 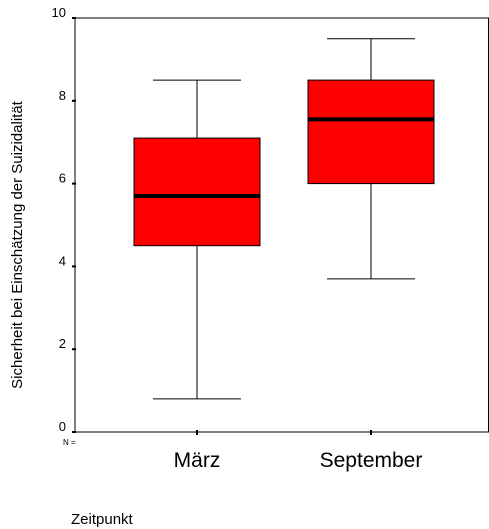 What do you see at coordinates (62, 178) in the screenshot?
I see `y-tick-label: 6` at bounding box center [62, 178].